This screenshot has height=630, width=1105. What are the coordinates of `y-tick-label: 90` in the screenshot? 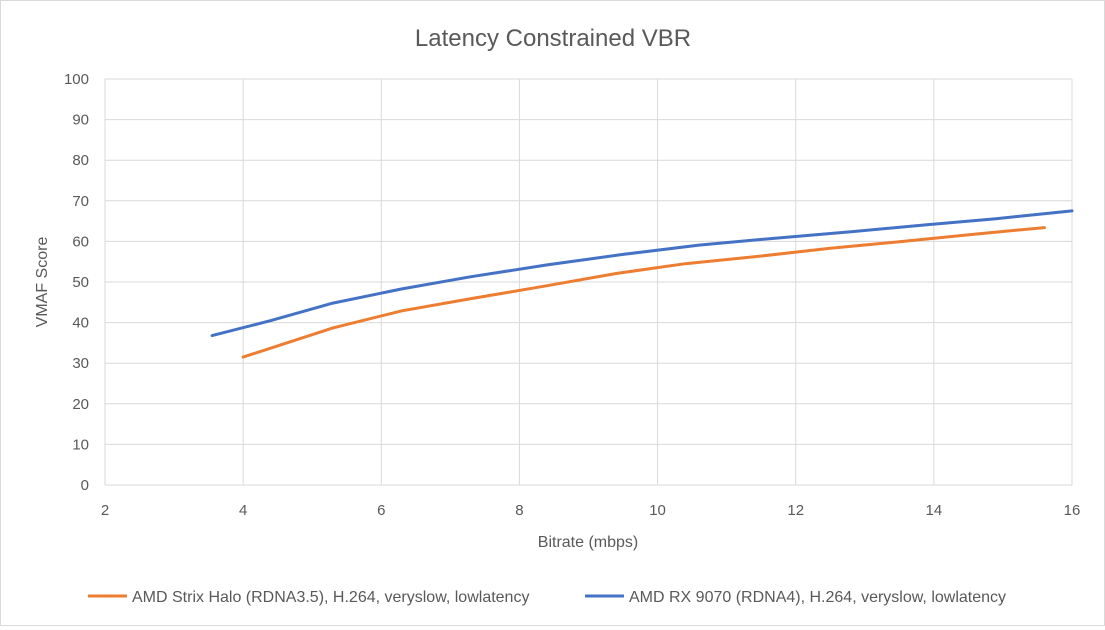 It's located at (80, 120).